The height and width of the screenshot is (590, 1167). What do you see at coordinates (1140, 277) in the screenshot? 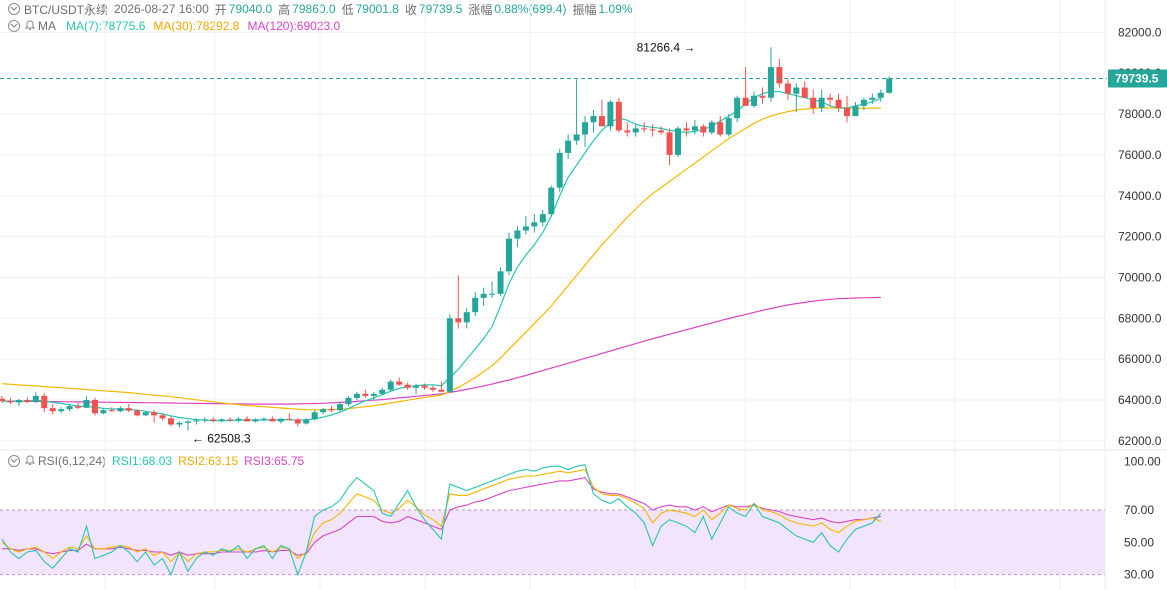
I see `price-tick-label: 70000.0` at bounding box center [1140, 277].